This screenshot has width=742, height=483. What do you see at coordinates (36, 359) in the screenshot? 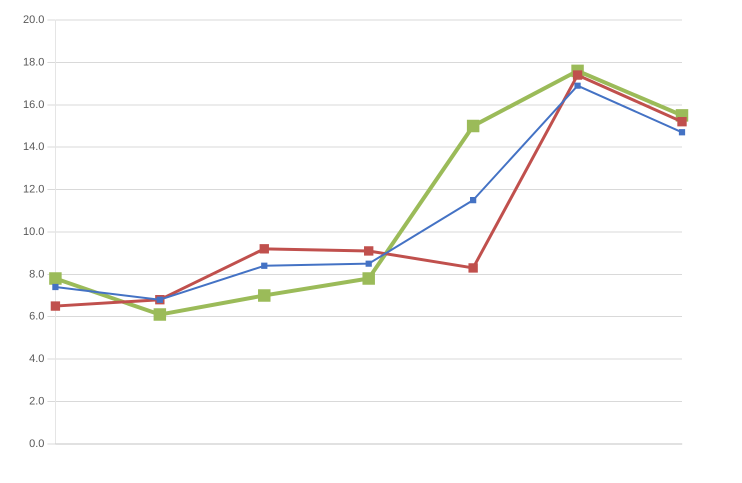
I see `y-tick-label: 4.0` at bounding box center [36, 359].